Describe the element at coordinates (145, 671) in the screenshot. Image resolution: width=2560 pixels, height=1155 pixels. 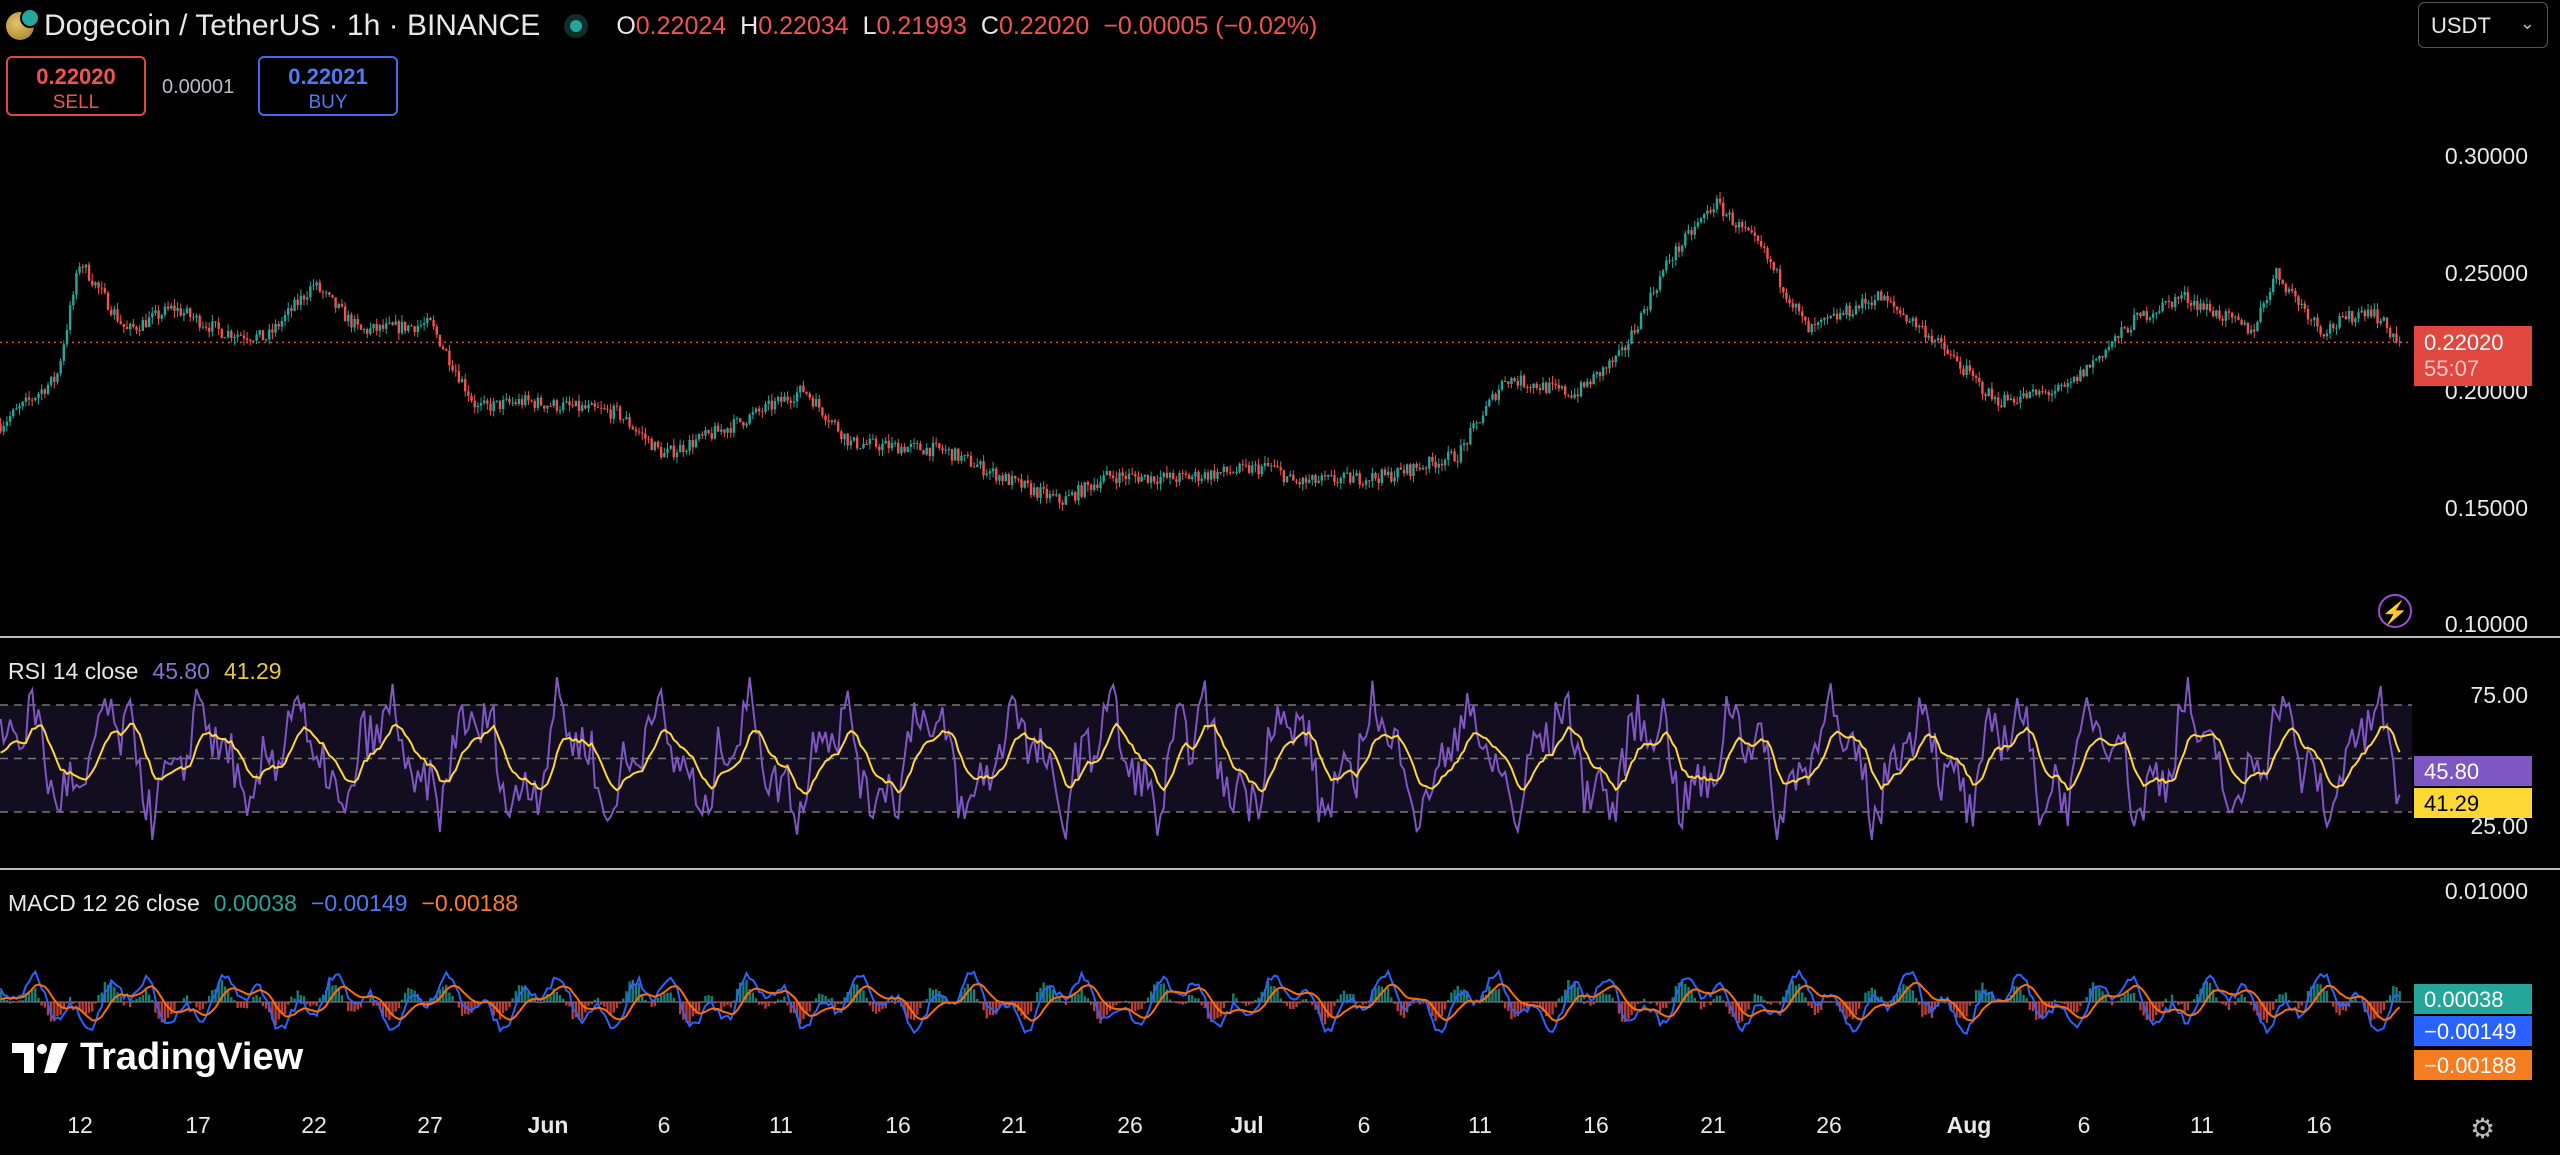
I see `rsi-legend: RSI 14 close 45.80 41.29` at that location.